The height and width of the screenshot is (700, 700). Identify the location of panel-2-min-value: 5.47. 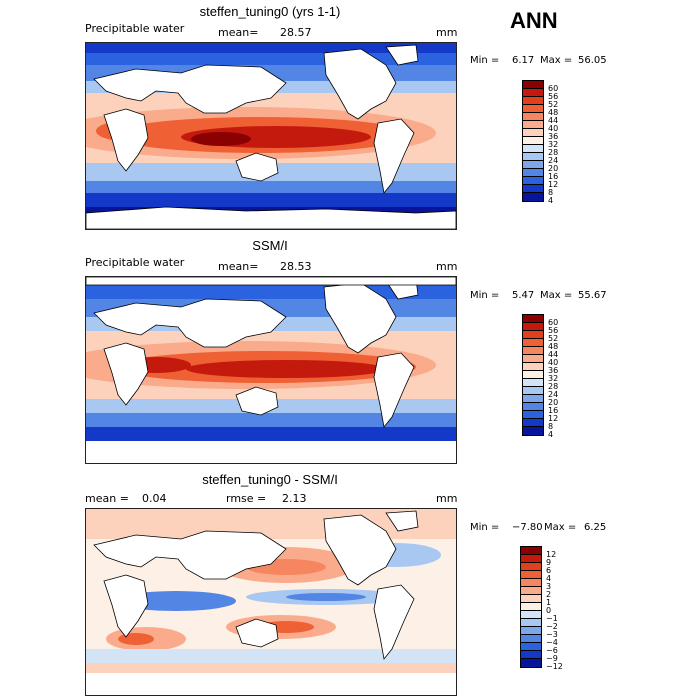
(523, 295).